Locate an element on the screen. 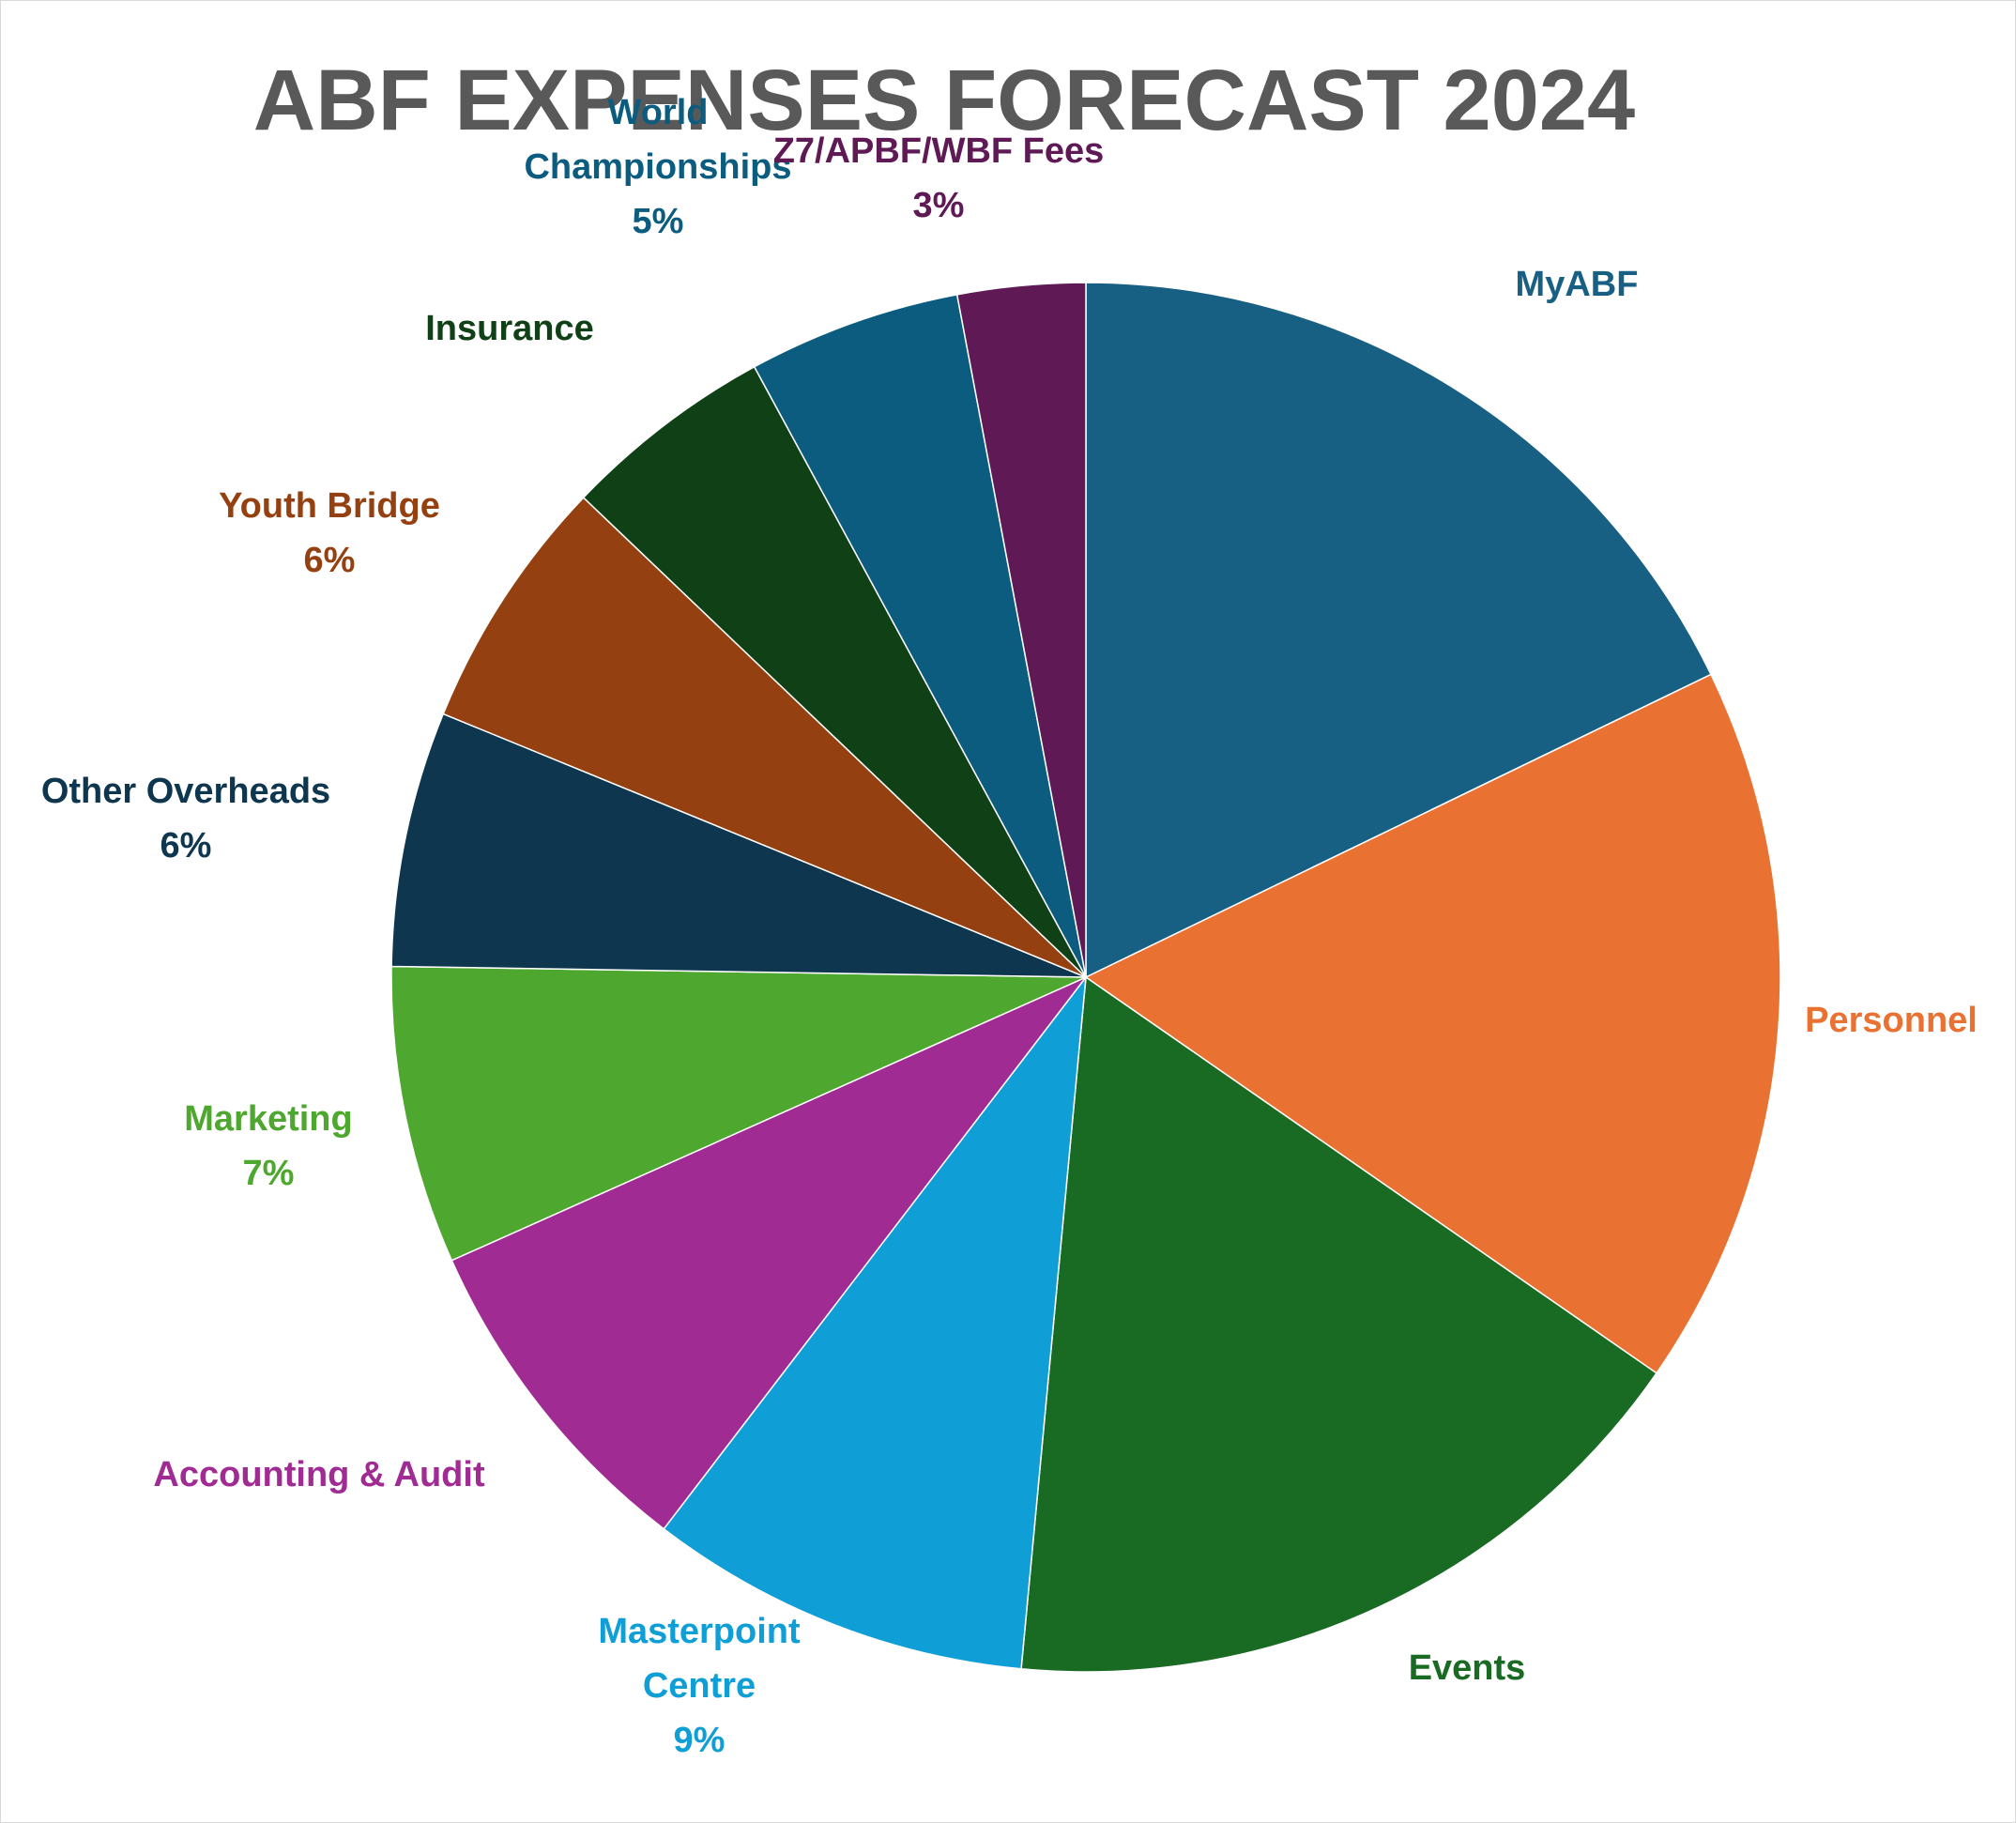 Image resolution: width=2016 pixels, height=1823 pixels. slice-label-accounting-audit: Accounting & Audit is located at coordinates (319, 1474).